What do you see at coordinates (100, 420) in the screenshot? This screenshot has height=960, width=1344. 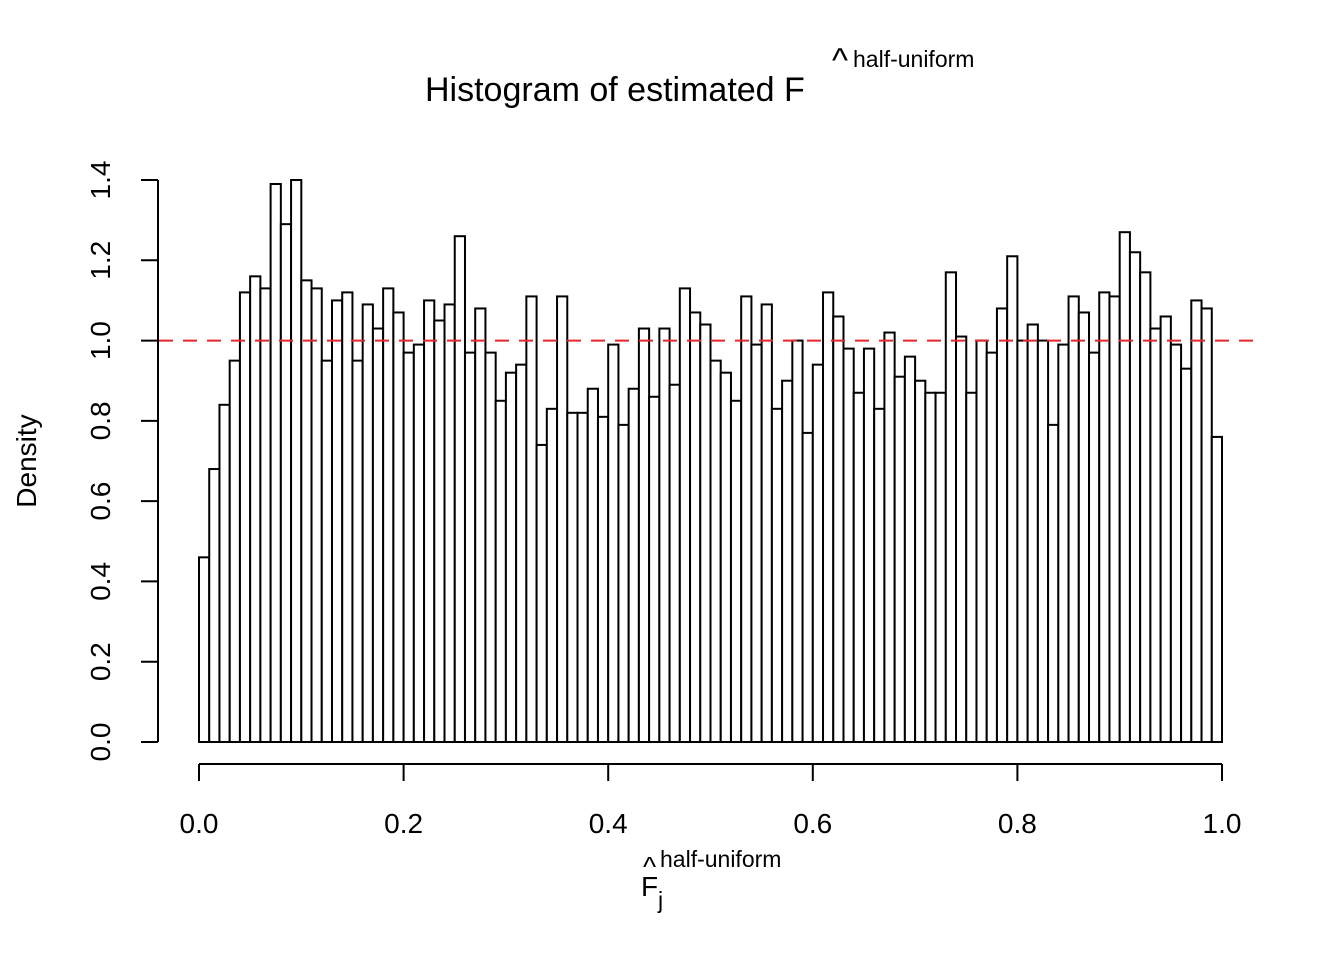 I see `y-tick-label: 0.8` at bounding box center [100, 420].